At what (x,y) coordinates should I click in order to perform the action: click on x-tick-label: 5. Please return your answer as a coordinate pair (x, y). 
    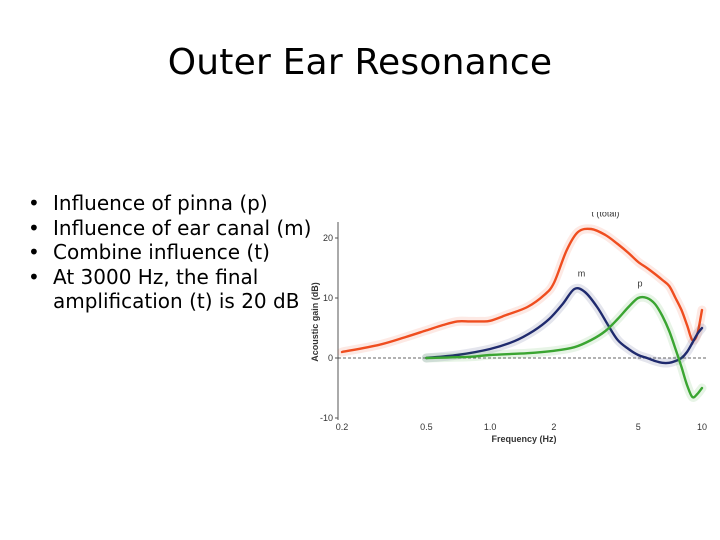
    Looking at the image, I should click on (638, 427).